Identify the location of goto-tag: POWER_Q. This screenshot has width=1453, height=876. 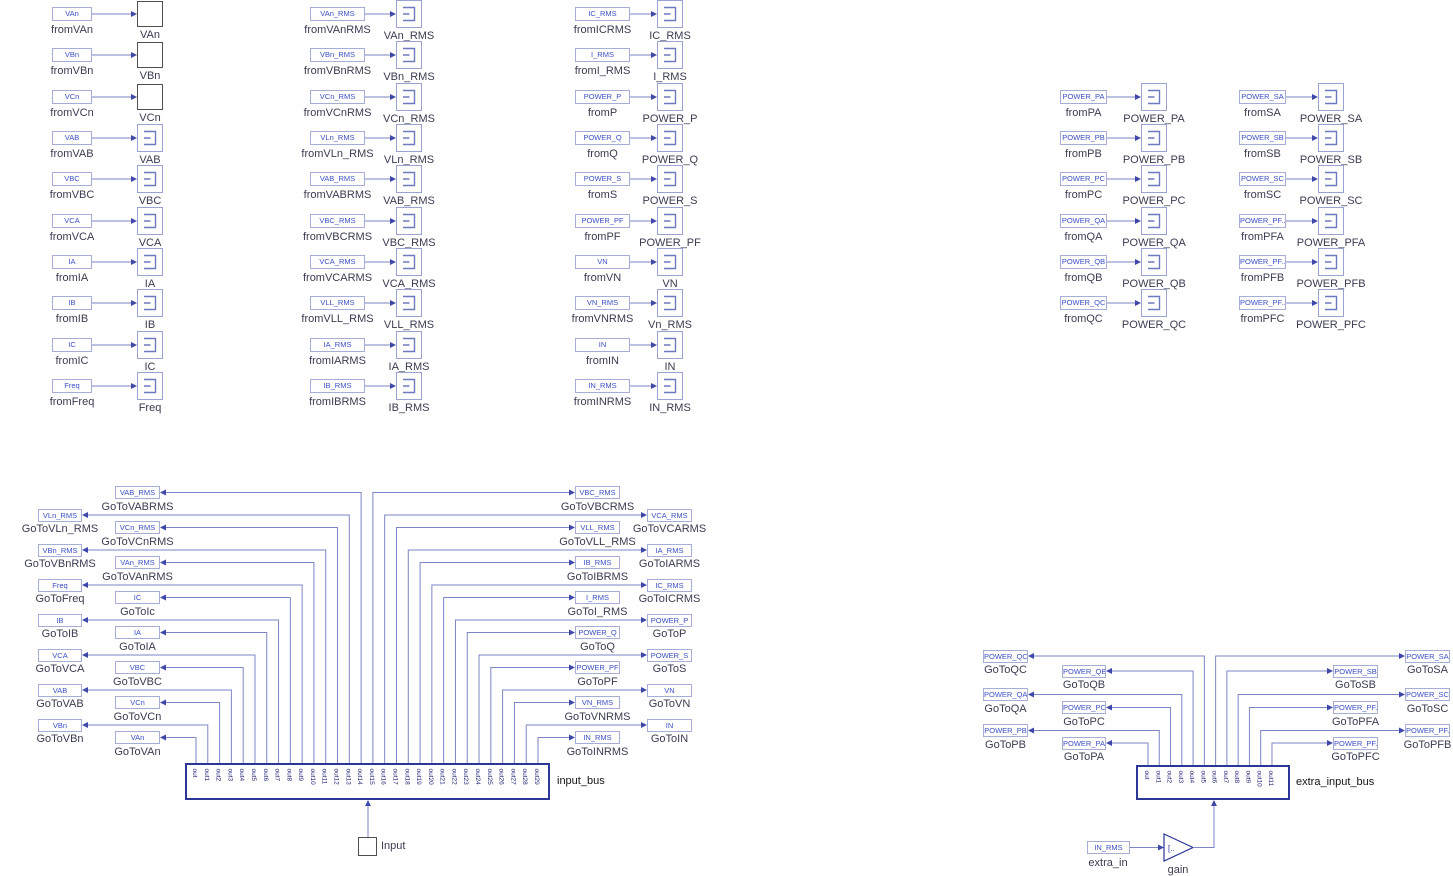
(597, 632).